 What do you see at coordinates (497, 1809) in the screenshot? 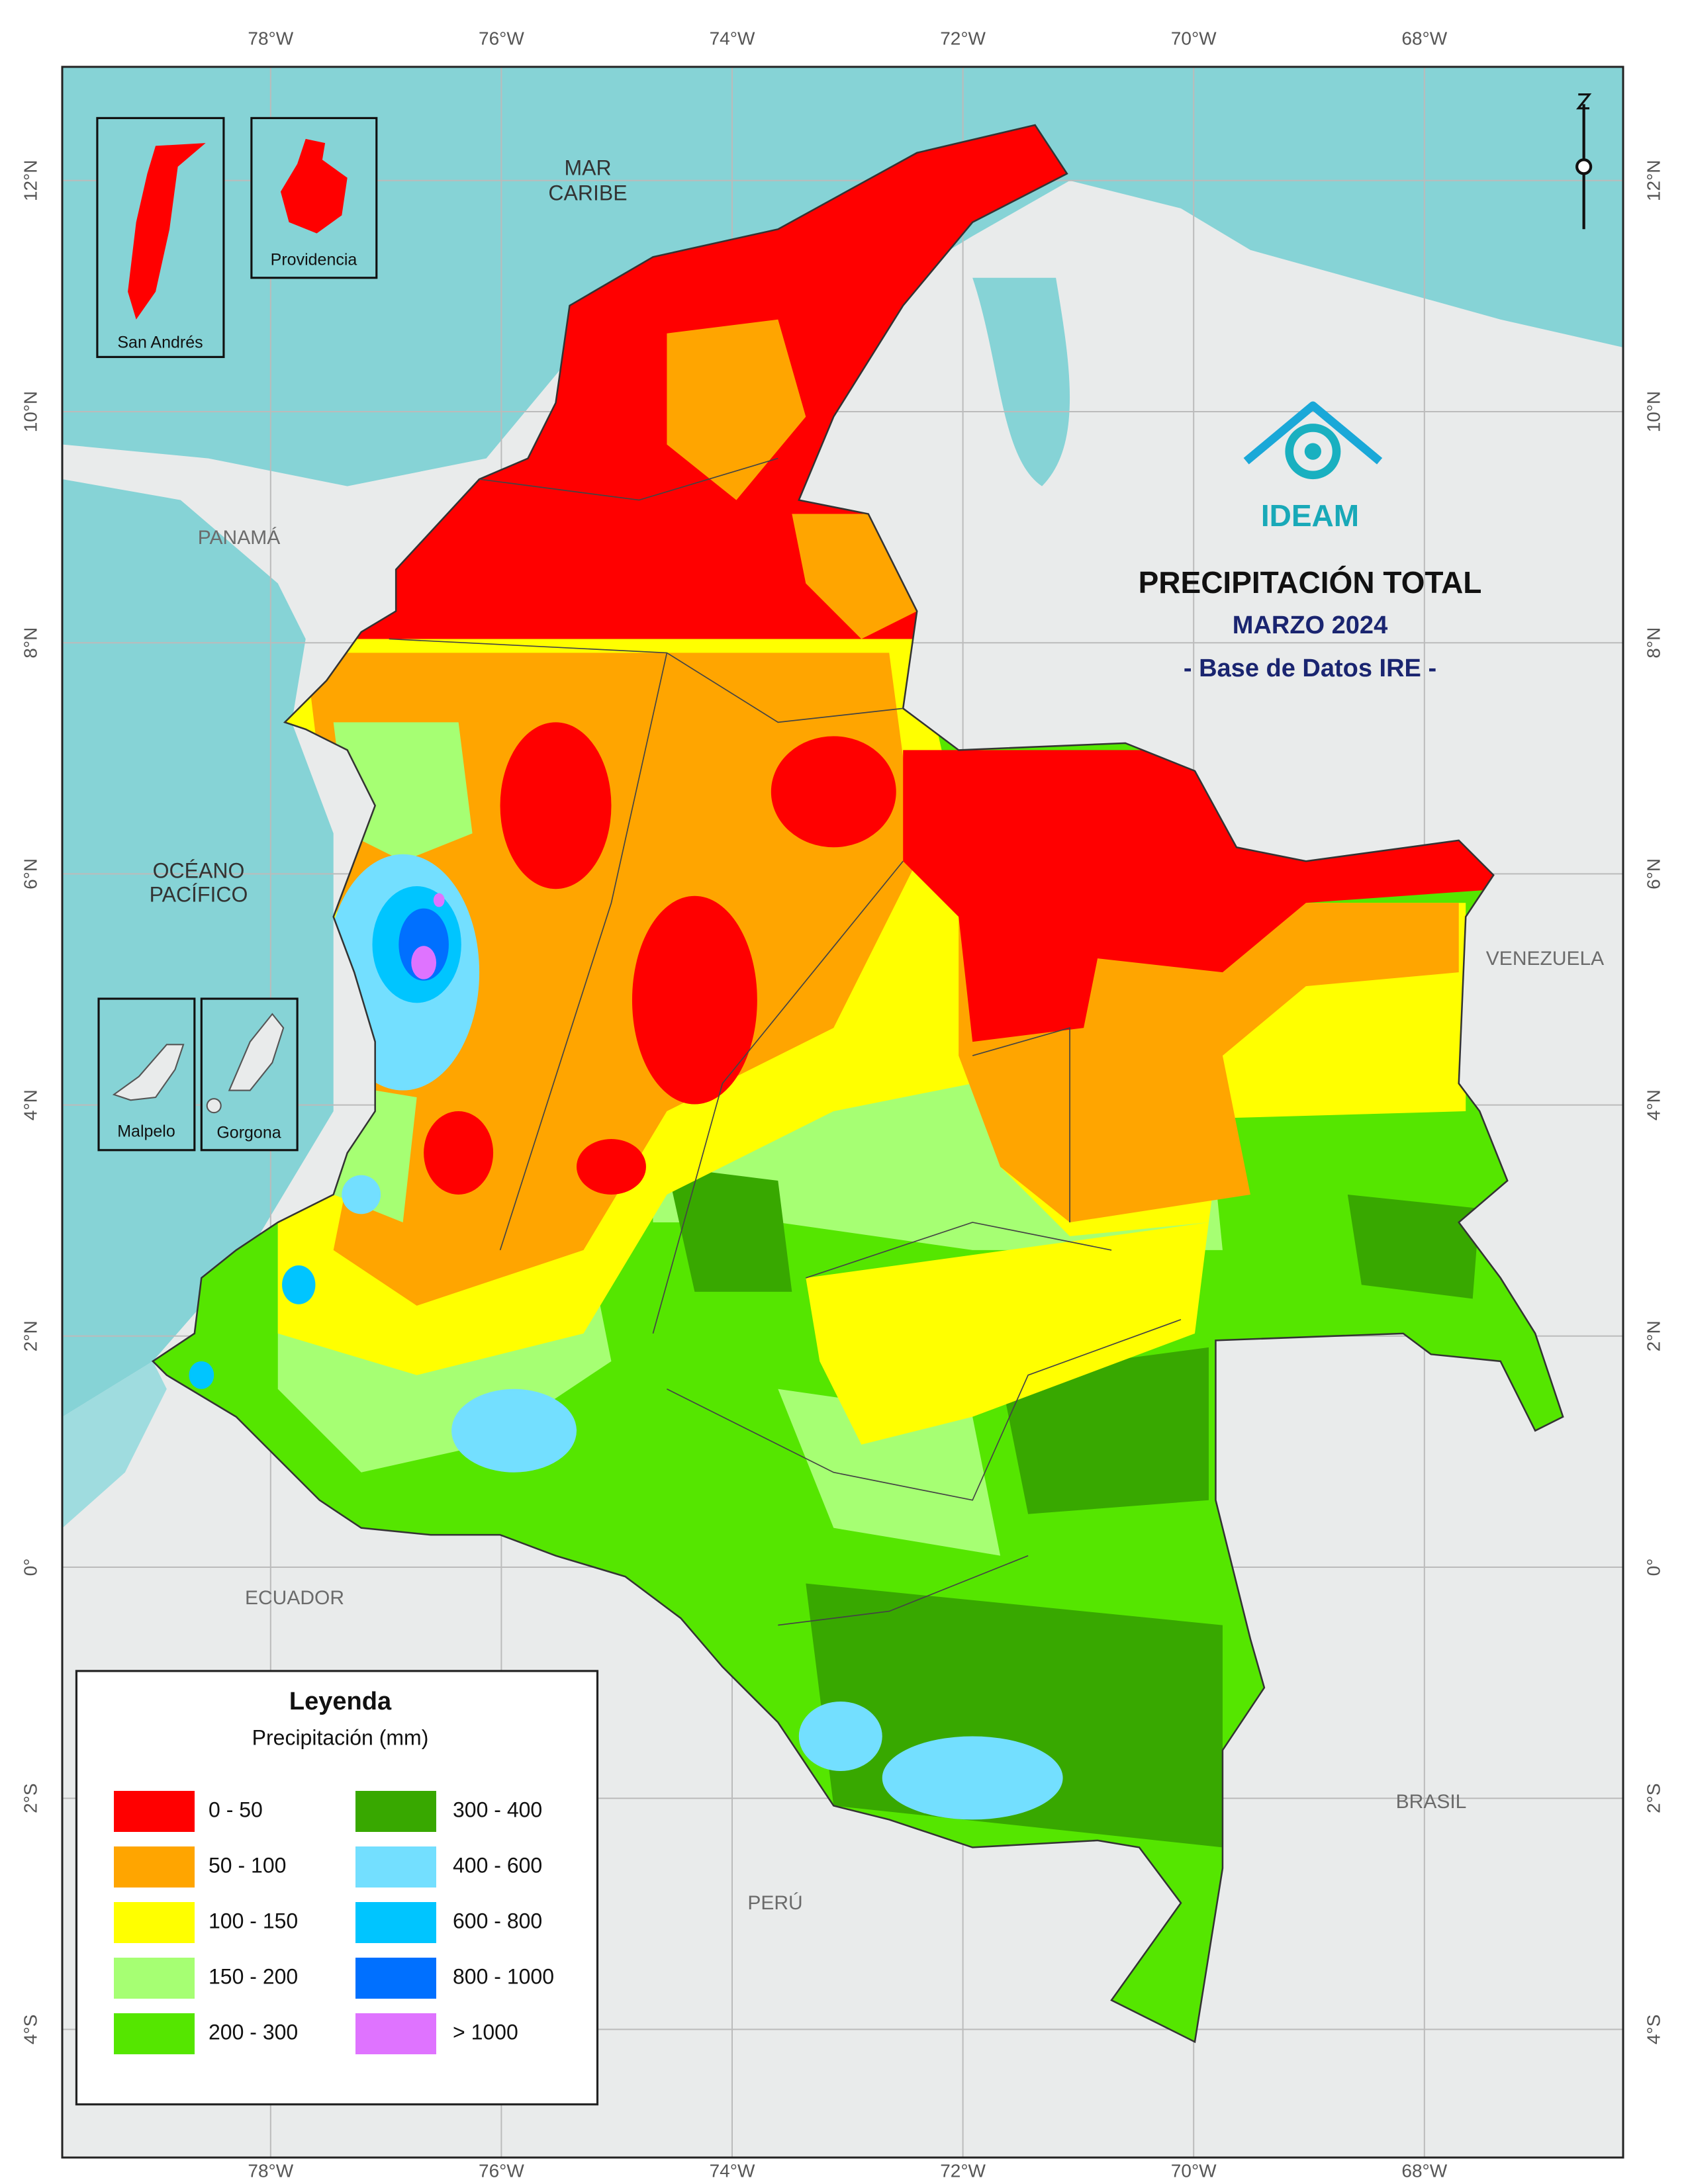
I see `legend-label: 300 - 400` at bounding box center [497, 1809].